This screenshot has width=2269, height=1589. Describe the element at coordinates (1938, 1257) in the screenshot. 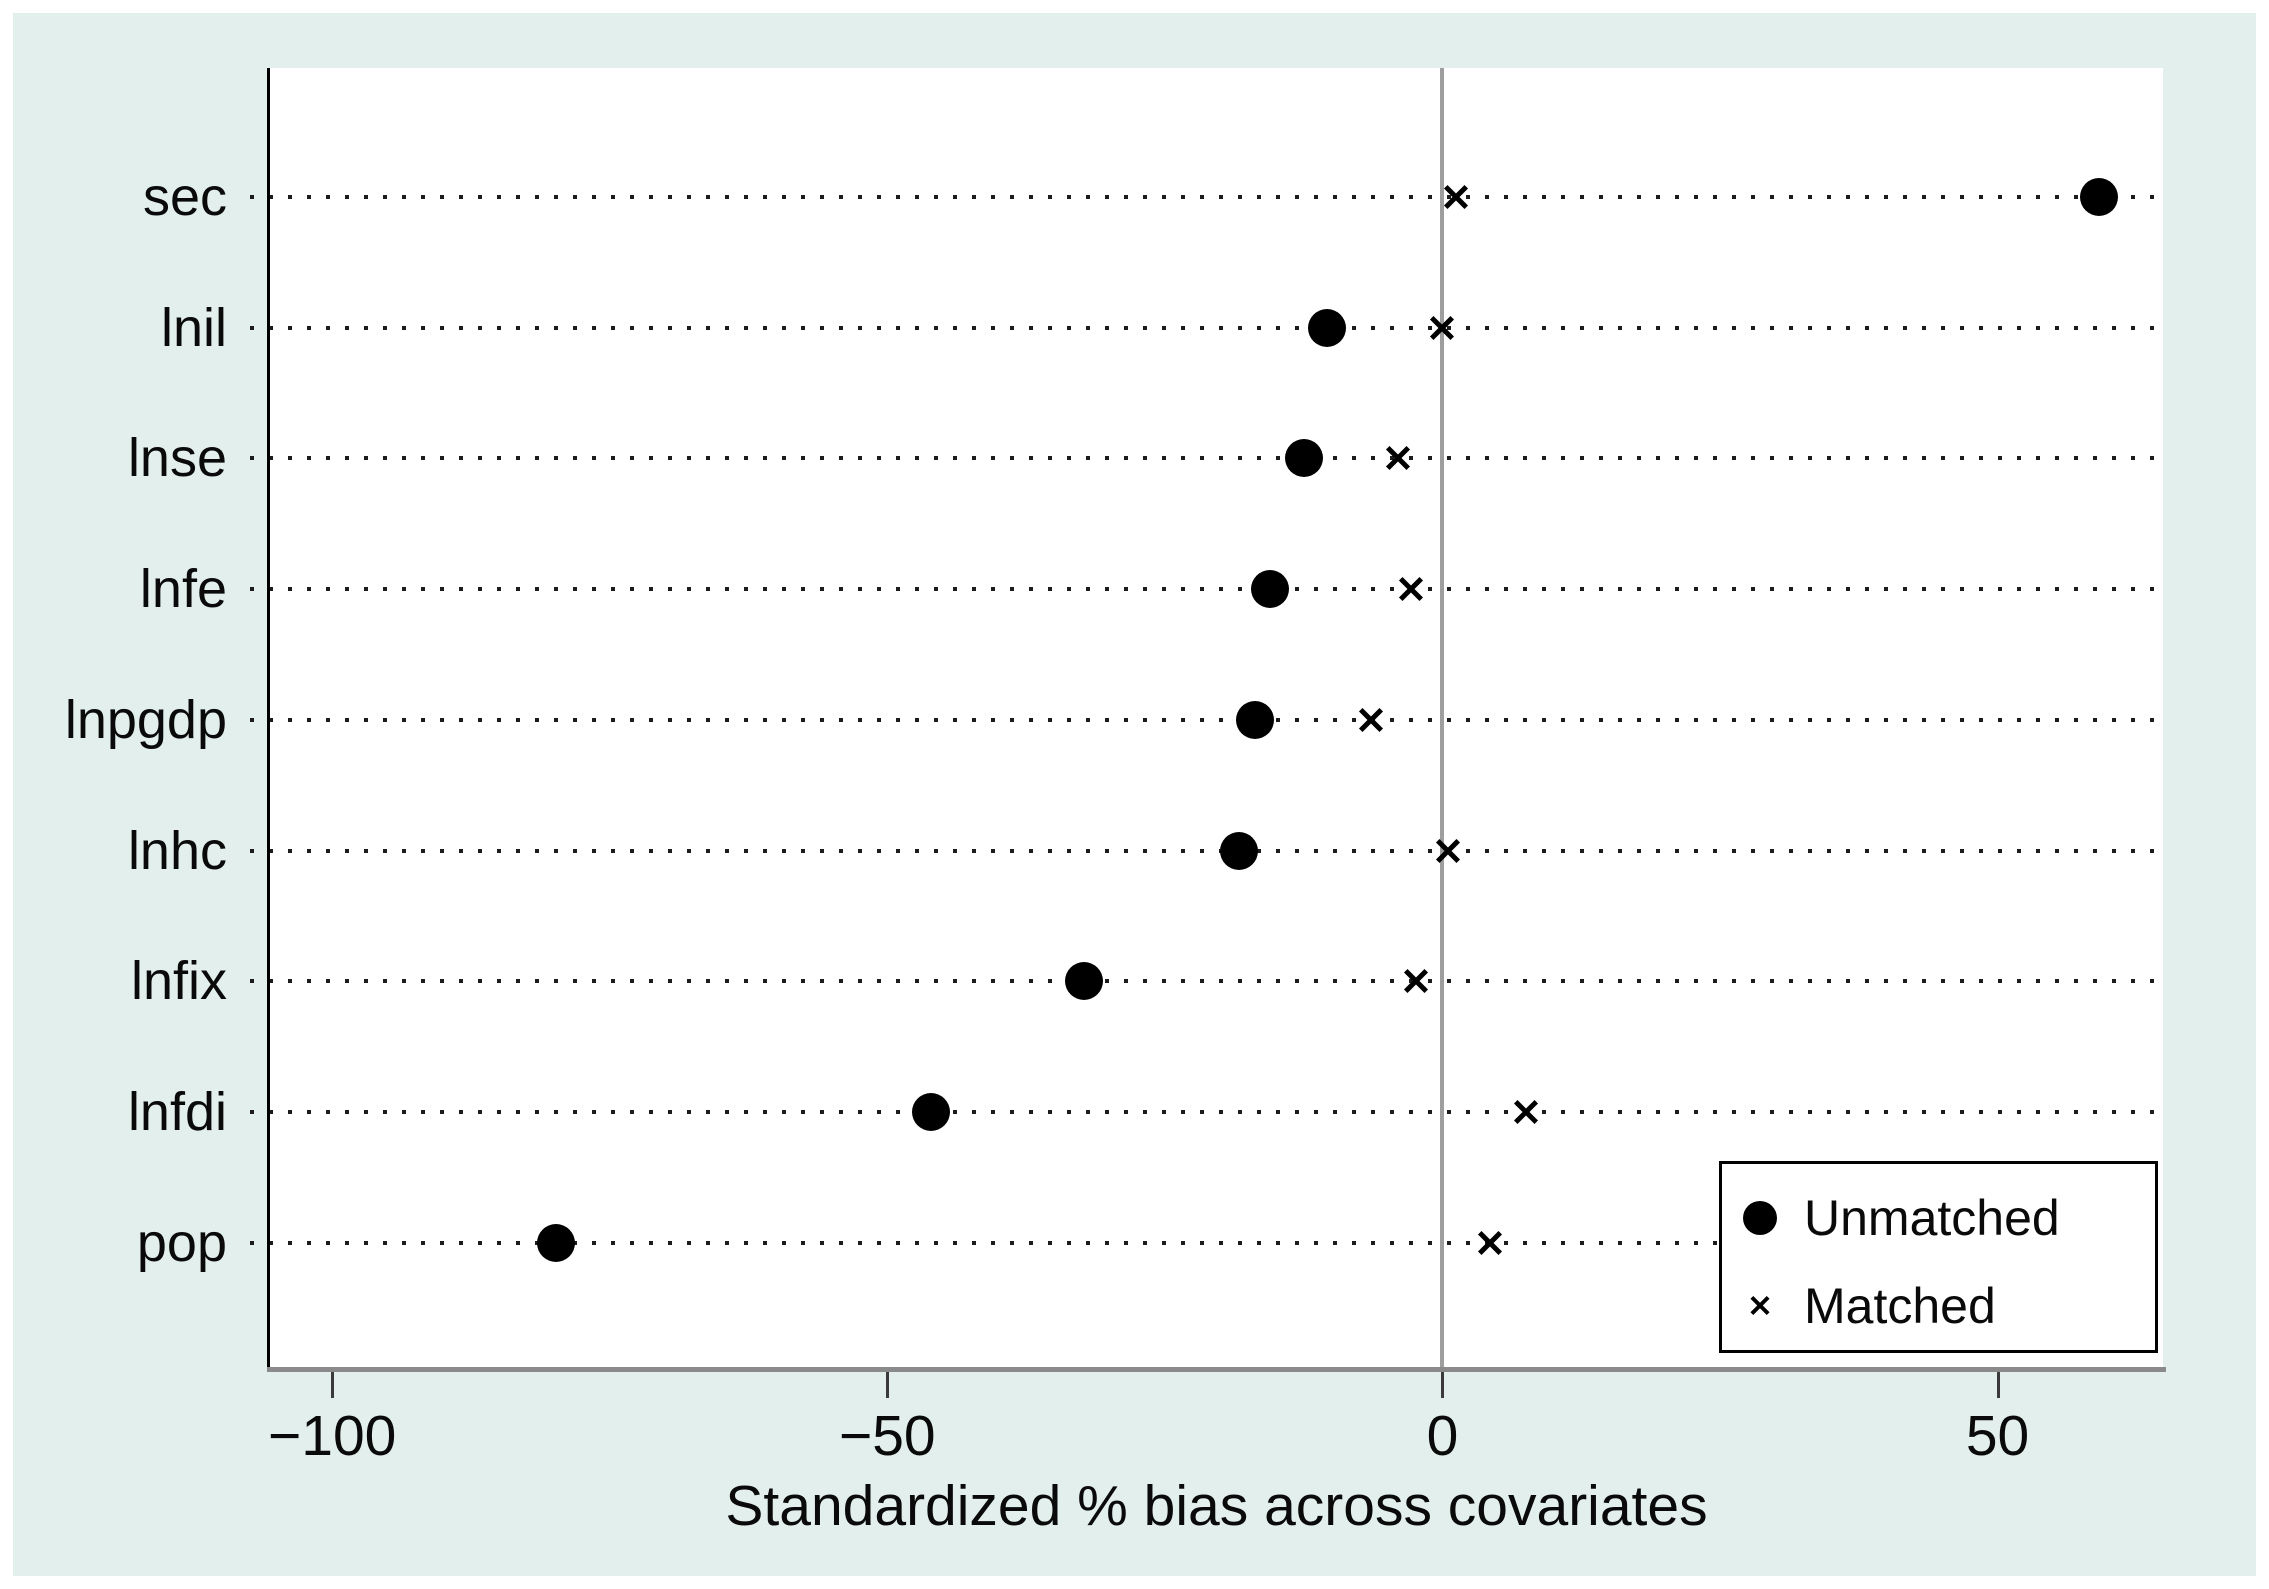

I see `legend: Unmatched Matched` at that location.